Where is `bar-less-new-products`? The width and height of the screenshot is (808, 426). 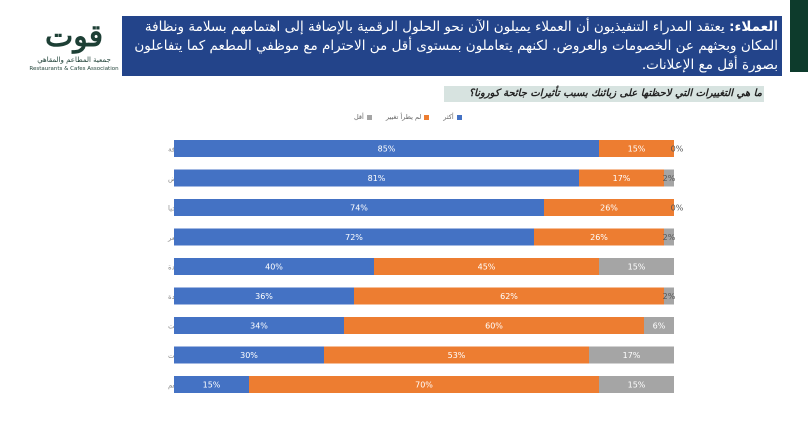 bar-less-new-products is located at coordinates (669, 296).